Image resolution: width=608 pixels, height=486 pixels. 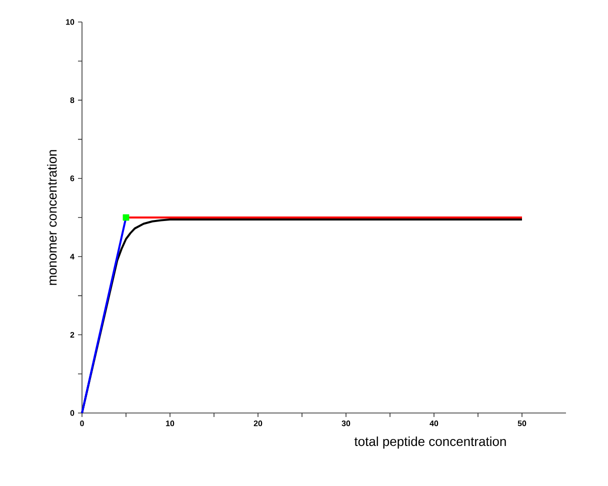 What do you see at coordinates (258, 423) in the screenshot?
I see `x-tick-label: 20` at bounding box center [258, 423].